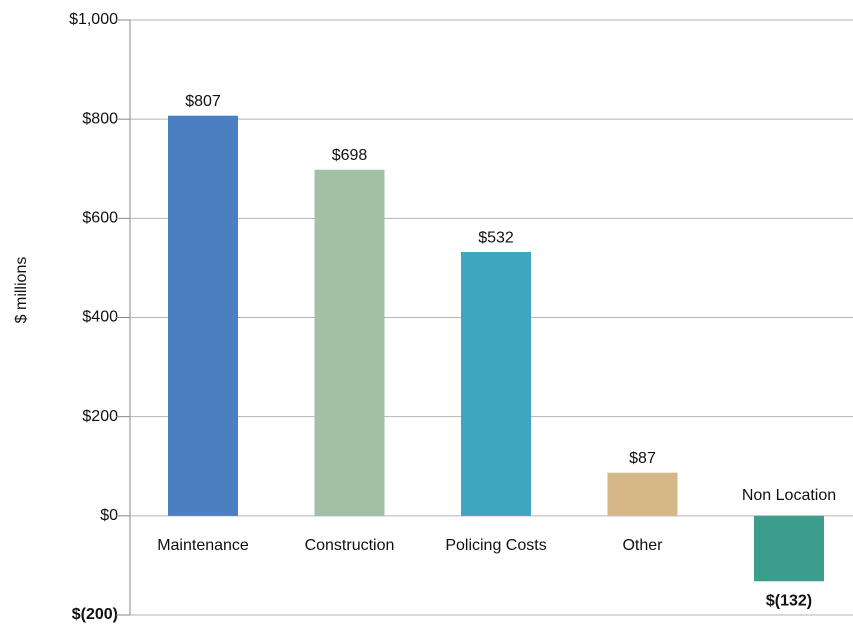  I want to click on x-tick-label: Maintenance, so click(203, 545).